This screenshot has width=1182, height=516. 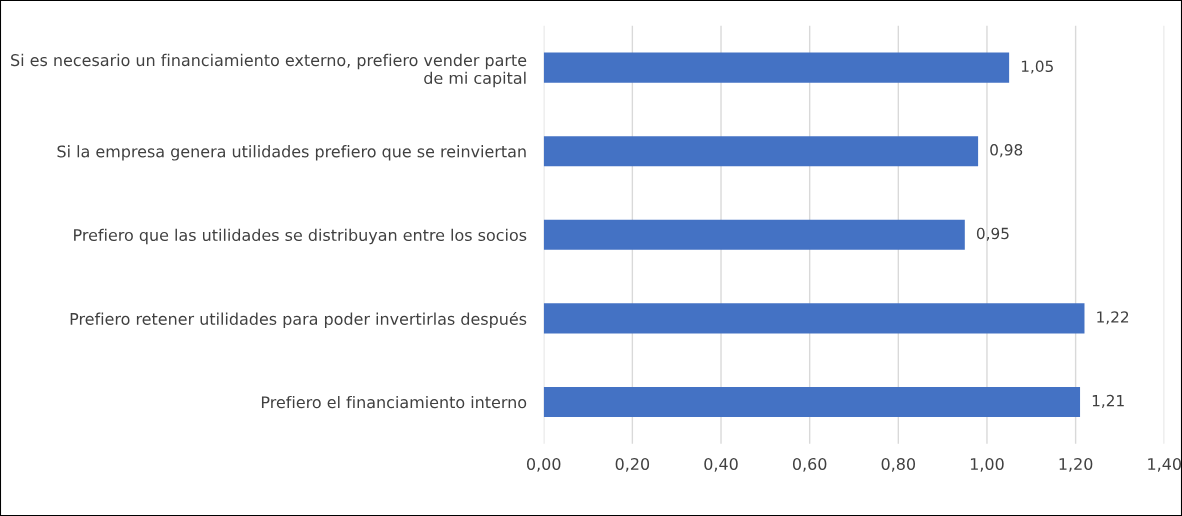 What do you see at coordinates (898, 464) in the screenshot?
I see `x-tick-label: 0,80` at bounding box center [898, 464].